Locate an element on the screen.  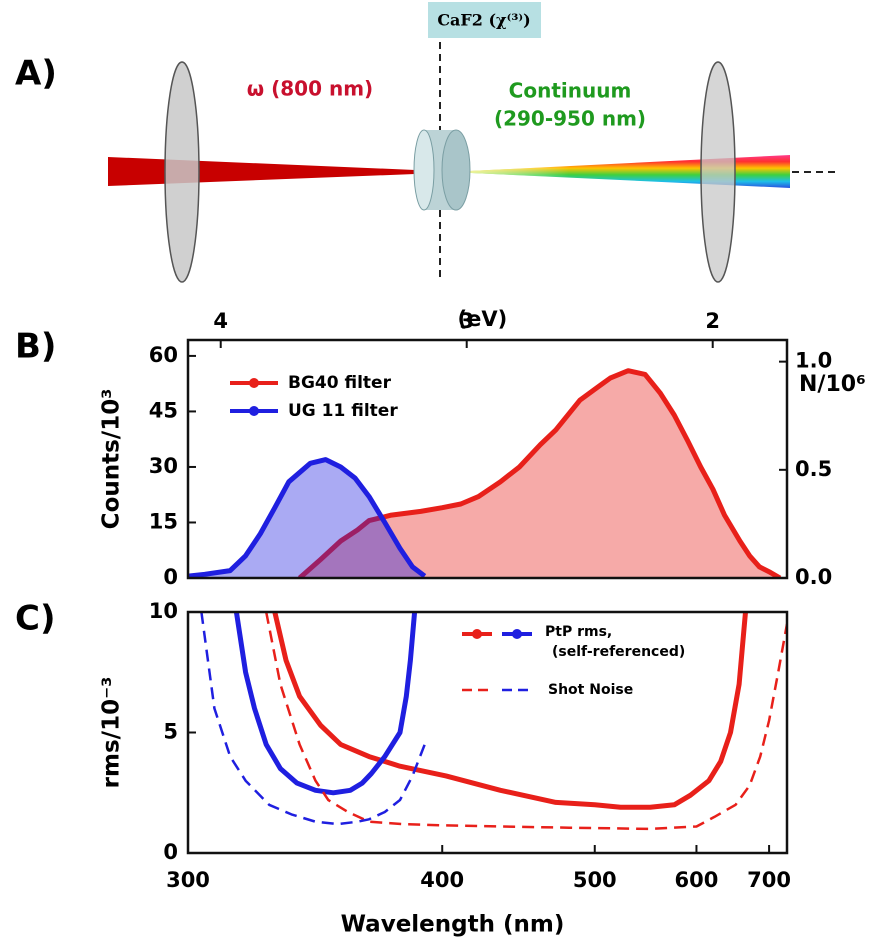
x2-tick-label: 4 is located at coordinates (220, 321).